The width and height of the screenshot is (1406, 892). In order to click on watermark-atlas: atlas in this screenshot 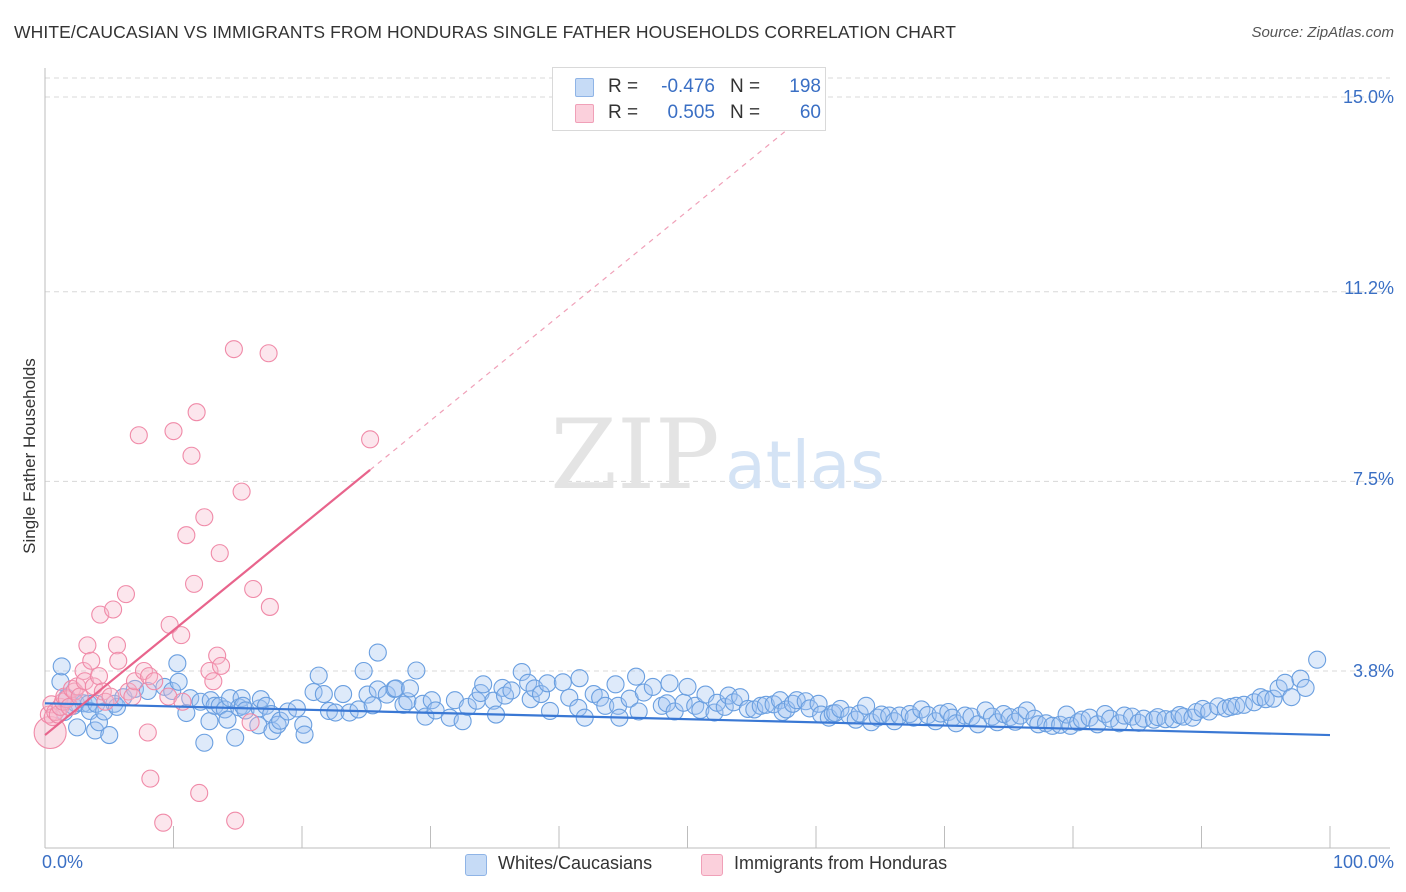, I will do `click(805, 465)`.